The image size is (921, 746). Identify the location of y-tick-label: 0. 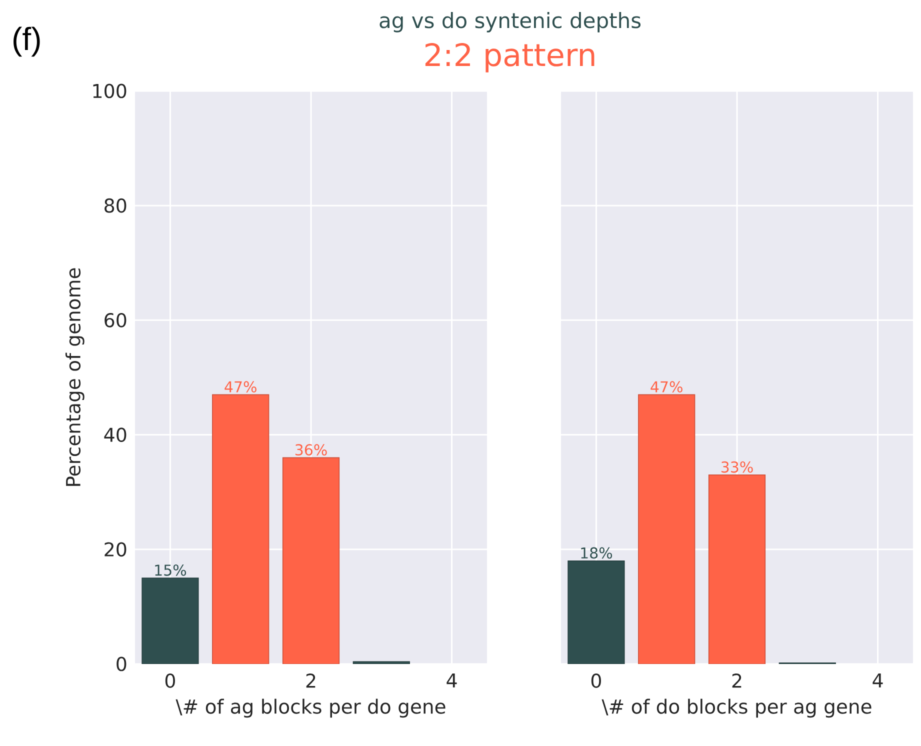
(121, 664).